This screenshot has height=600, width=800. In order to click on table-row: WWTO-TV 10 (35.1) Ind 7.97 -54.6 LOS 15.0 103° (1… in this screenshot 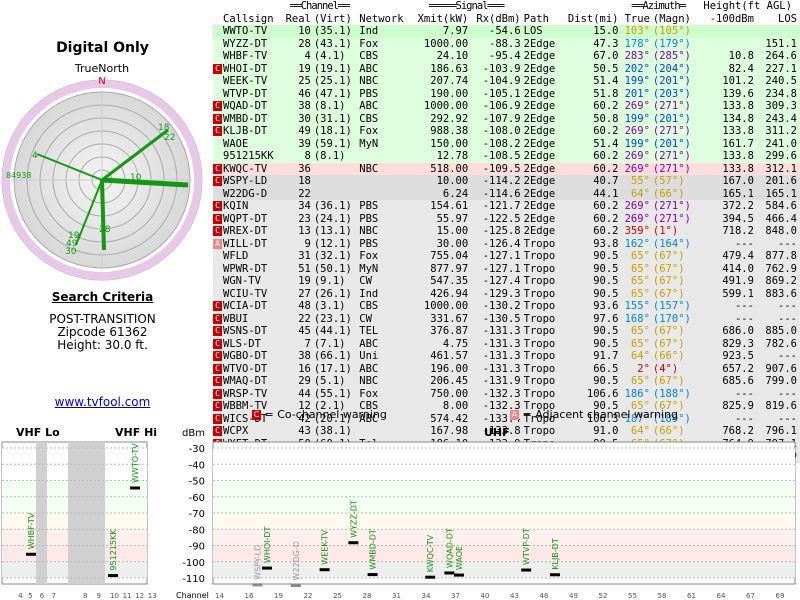, I will do `click(506, 31)`.